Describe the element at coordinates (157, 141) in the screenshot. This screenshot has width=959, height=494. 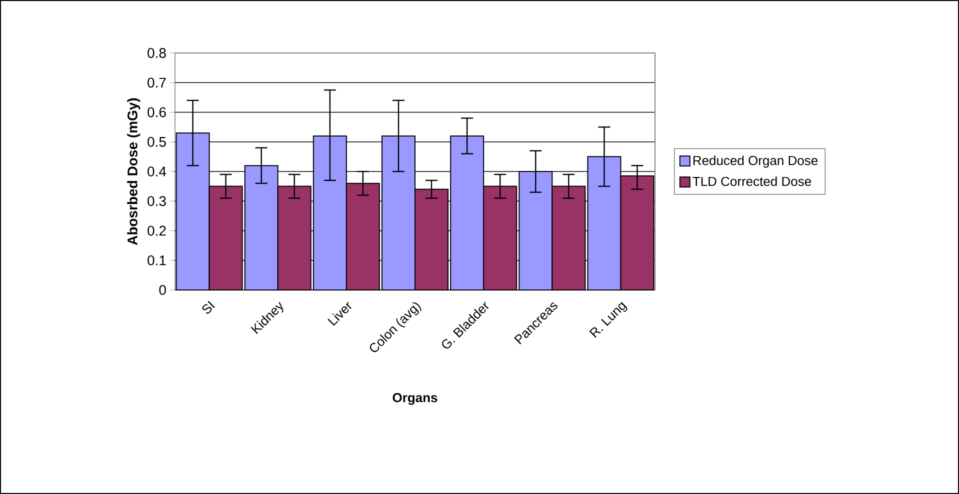
I see `y-tick-label: 0.5` at that location.